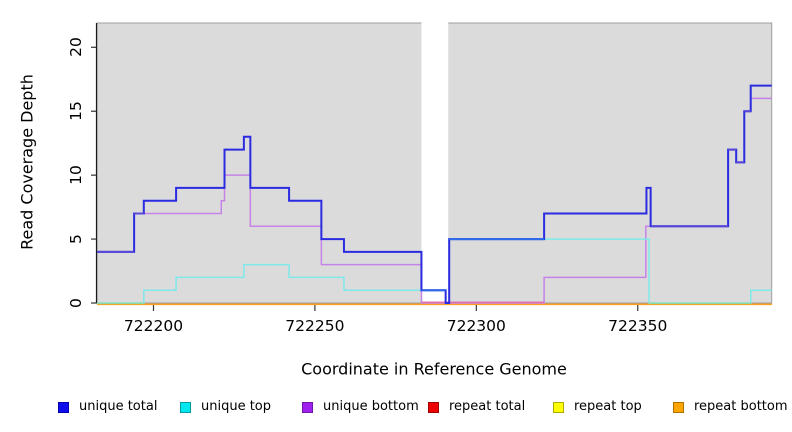  Describe the element at coordinates (638, 326) in the screenshot. I see `x-tick-label-722350: 722350` at that location.